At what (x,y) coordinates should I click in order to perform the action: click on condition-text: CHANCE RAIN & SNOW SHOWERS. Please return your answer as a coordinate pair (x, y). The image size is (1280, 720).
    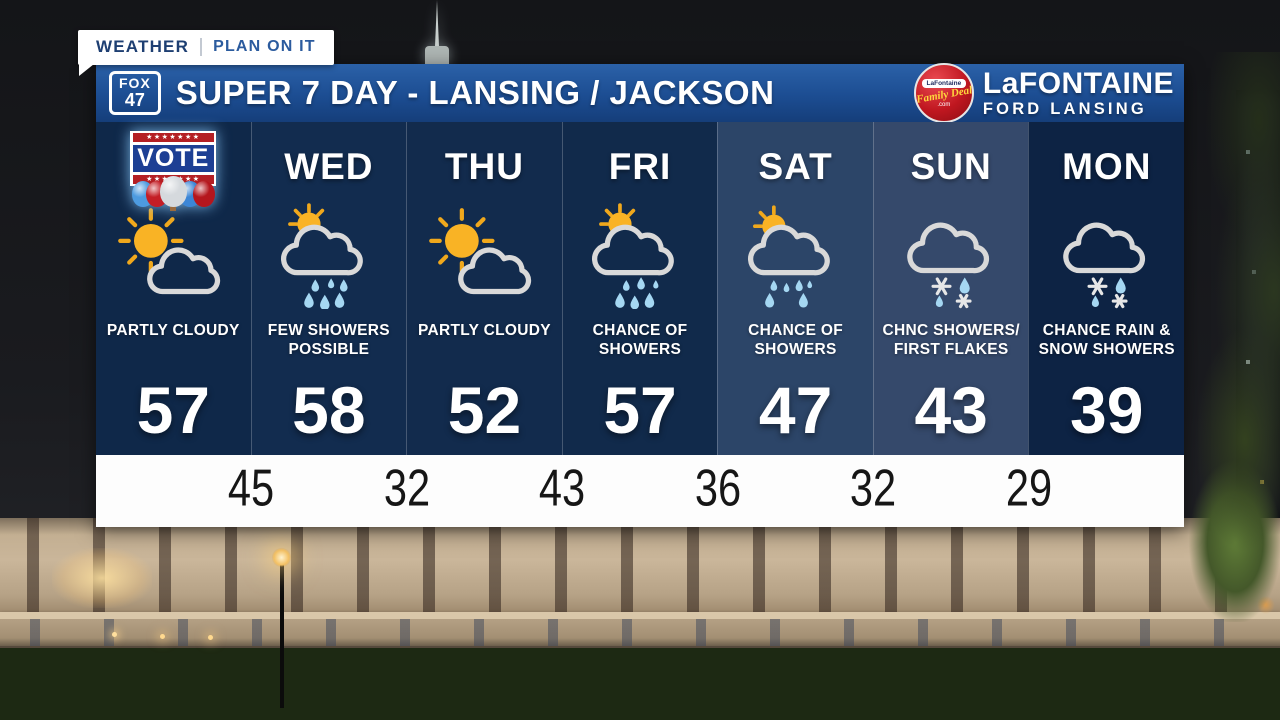
    Looking at the image, I should click on (1106, 340).